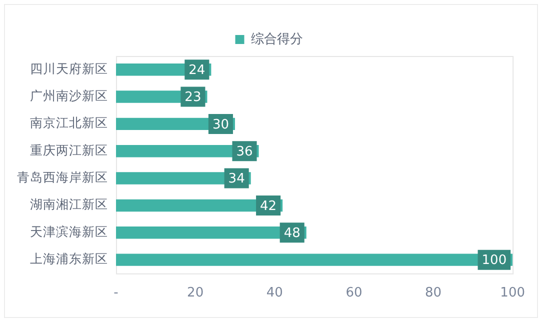 The height and width of the screenshot is (324, 542). I want to click on y-tick-label: 上海浦东新区, so click(69, 258).